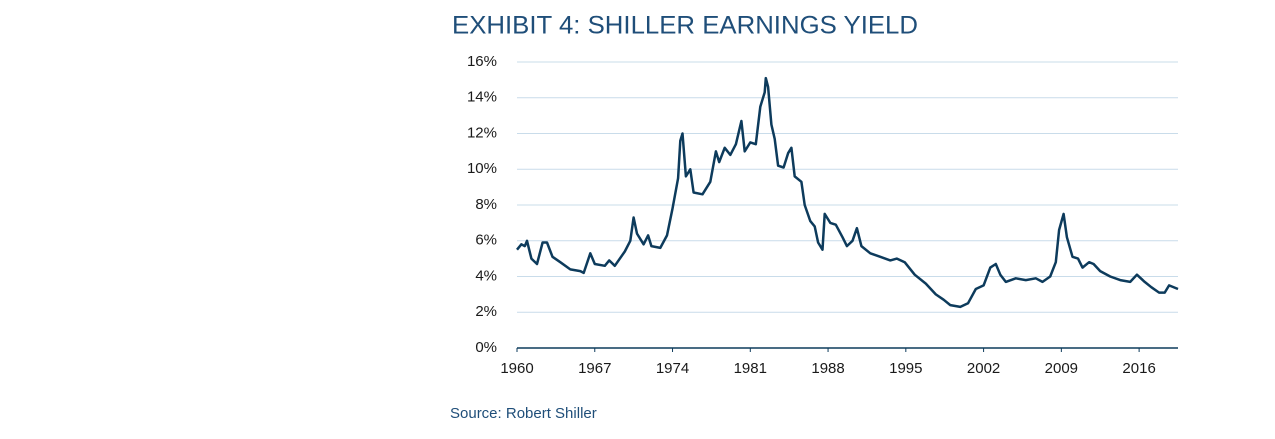  I want to click on x-tick-label: 1995, so click(905, 368).